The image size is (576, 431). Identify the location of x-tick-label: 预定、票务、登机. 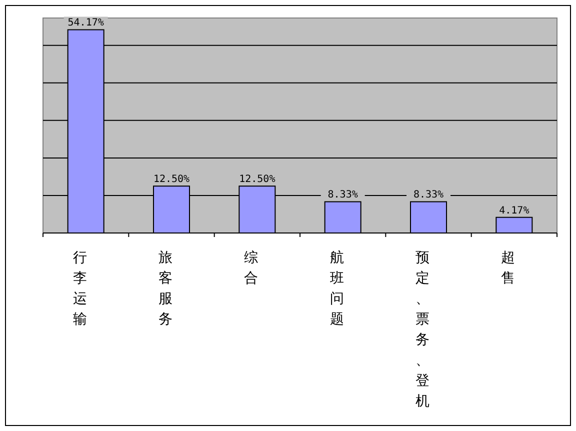
(423, 330).